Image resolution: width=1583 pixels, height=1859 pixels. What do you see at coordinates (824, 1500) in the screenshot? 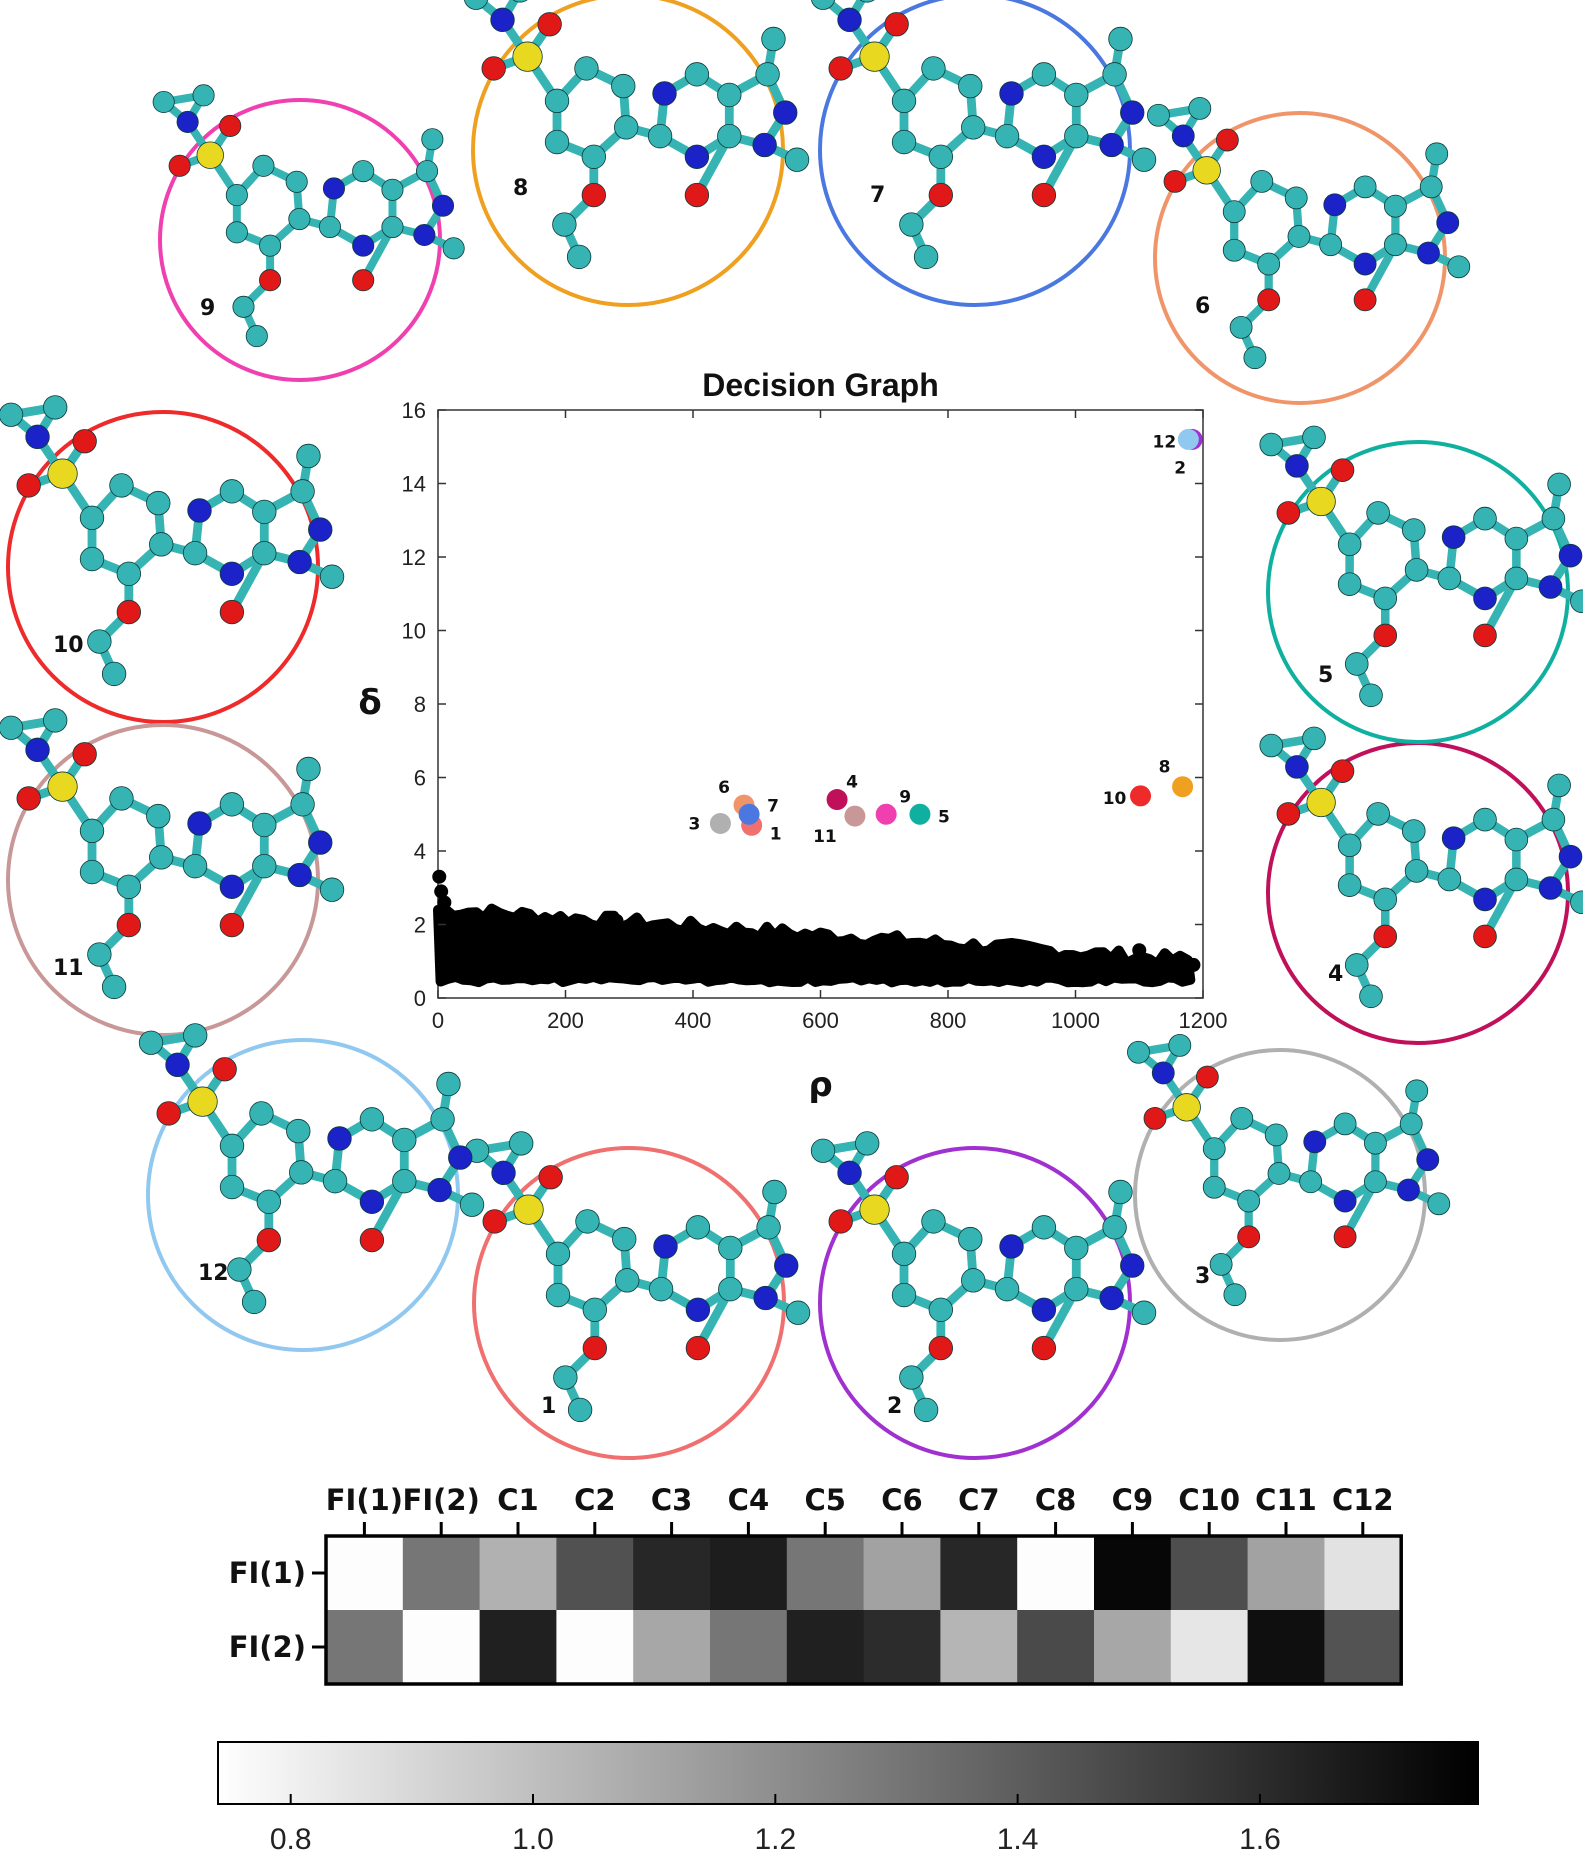
I see `column-label: C5` at bounding box center [824, 1500].